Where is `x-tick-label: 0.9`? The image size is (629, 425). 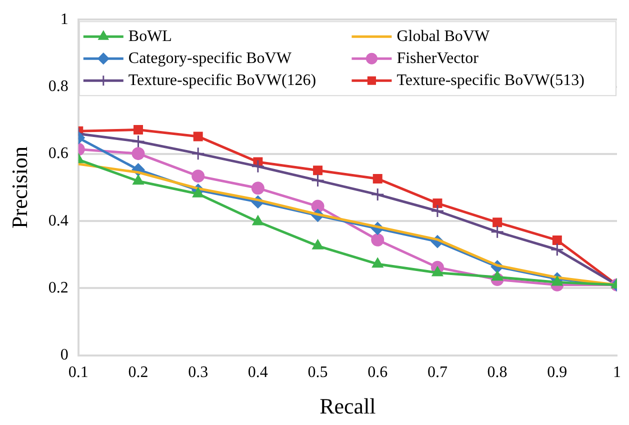
x-tick-label: 0.9 is located at coordinates (557, 373).